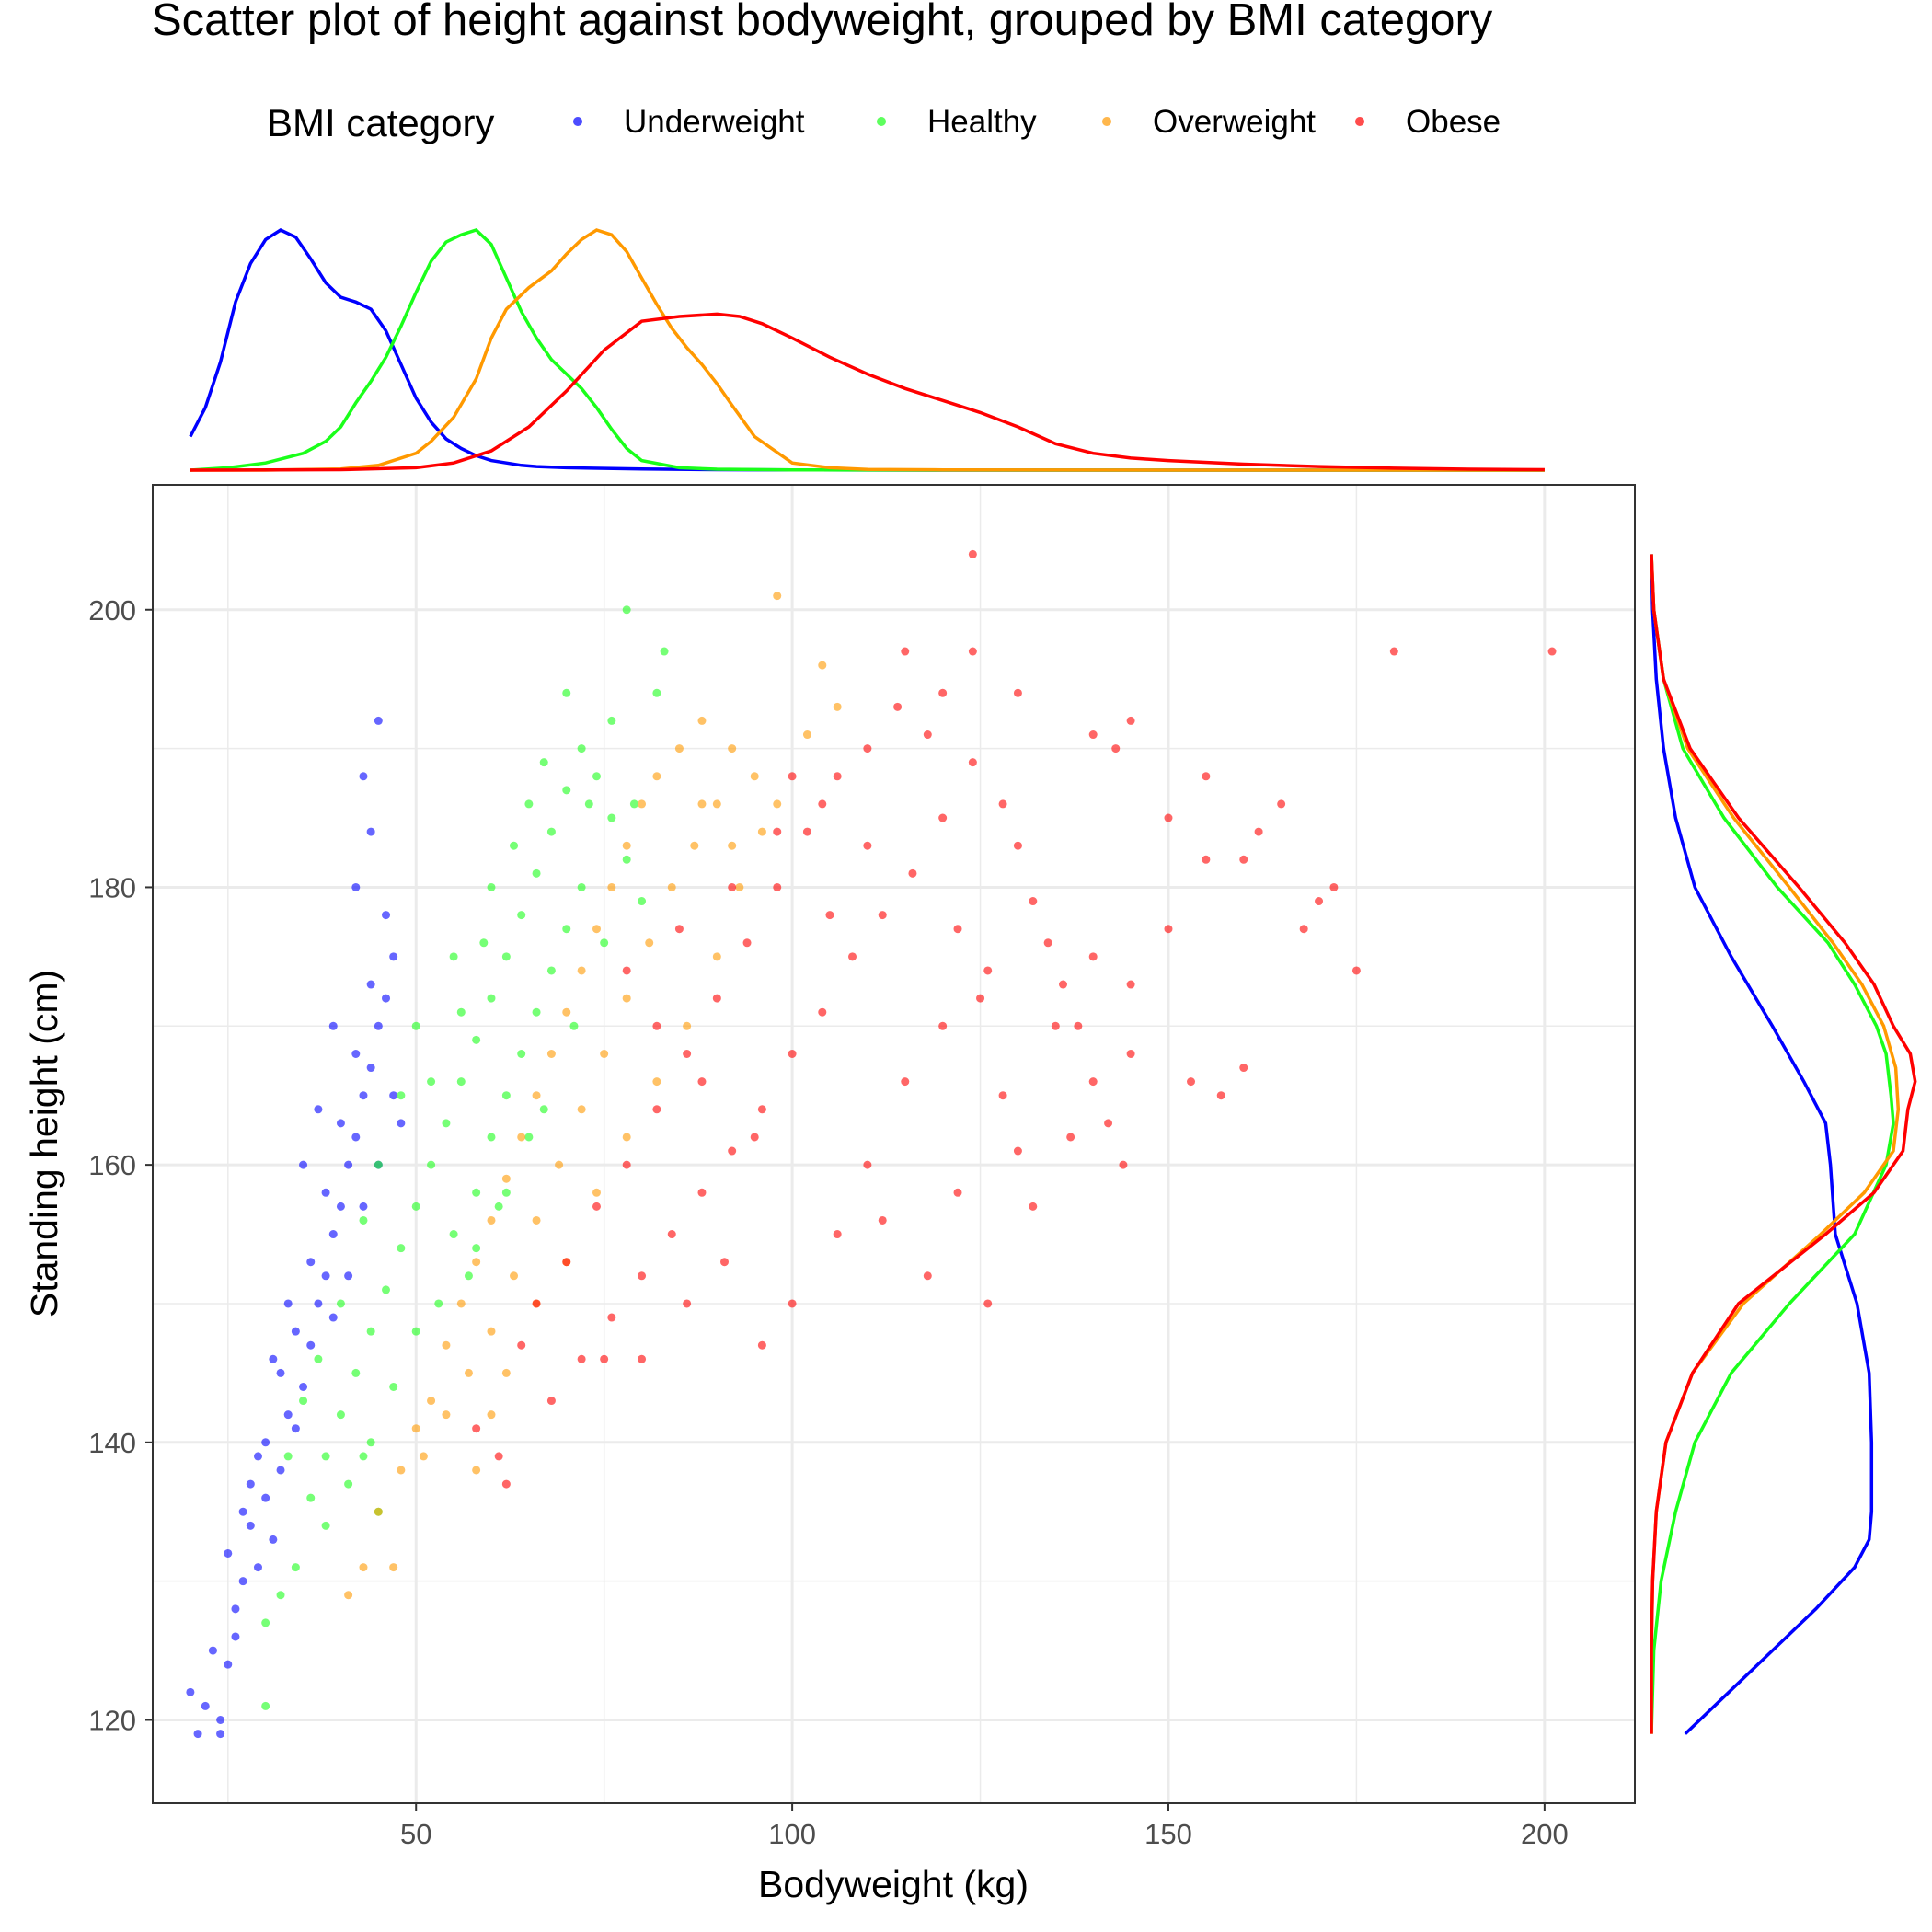  What do you see at coordinates (867, 350) in the screenshot?
I see `top-density-overweight` at bounding box center [867, 350].